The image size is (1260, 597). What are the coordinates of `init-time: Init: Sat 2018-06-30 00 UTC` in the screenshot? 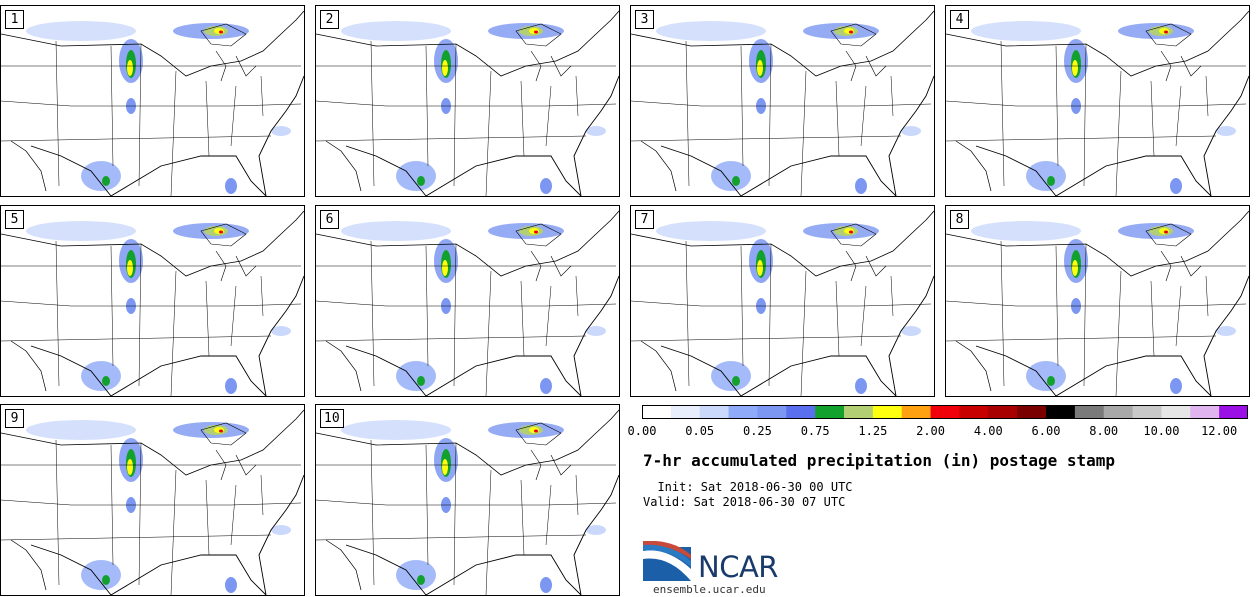 It's located at (748, 487).